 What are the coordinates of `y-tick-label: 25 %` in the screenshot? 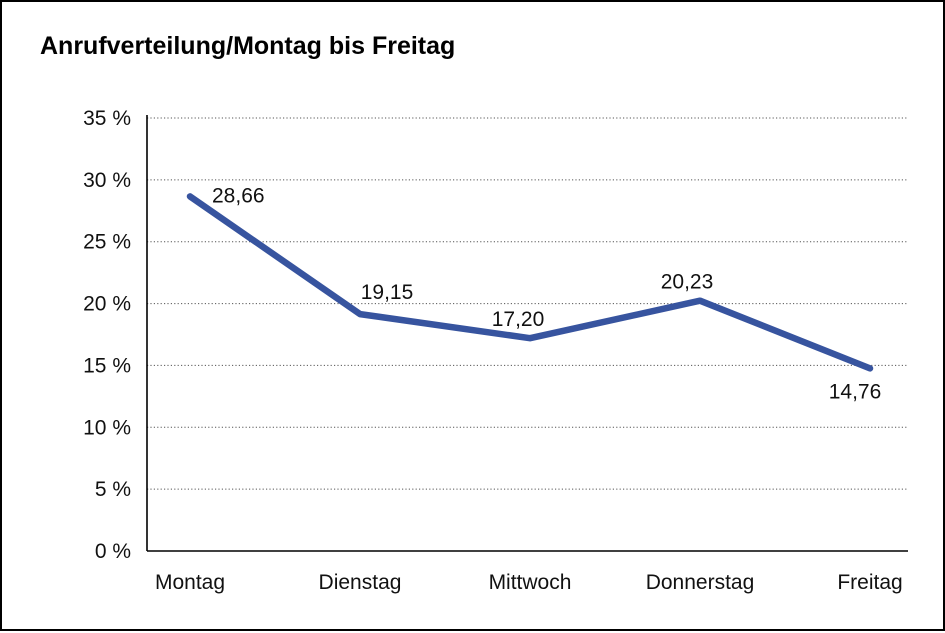 It's located at (107, 242).